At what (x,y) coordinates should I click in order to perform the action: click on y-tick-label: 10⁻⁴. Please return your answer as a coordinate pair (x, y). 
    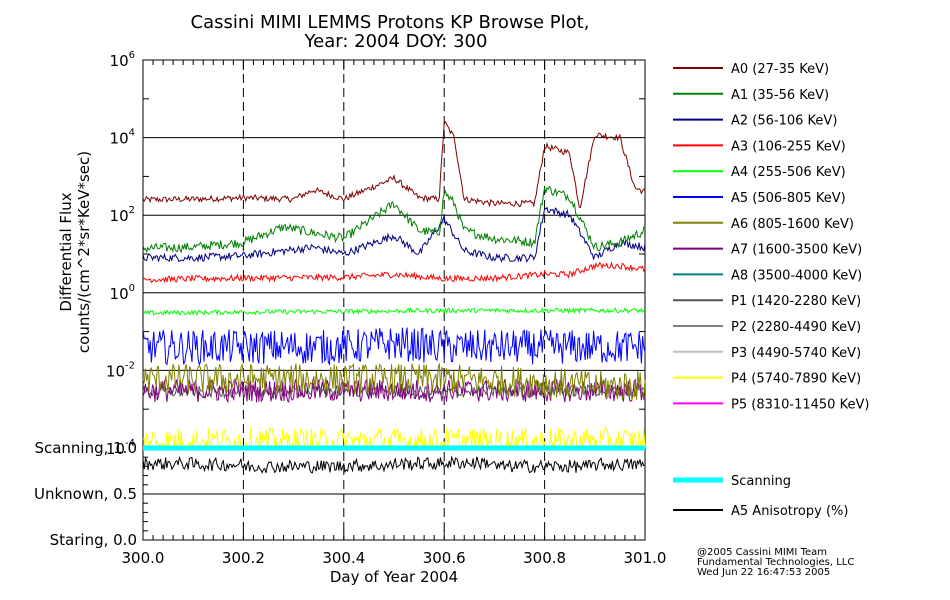
    Looking at the image, I should click on (120, 448).